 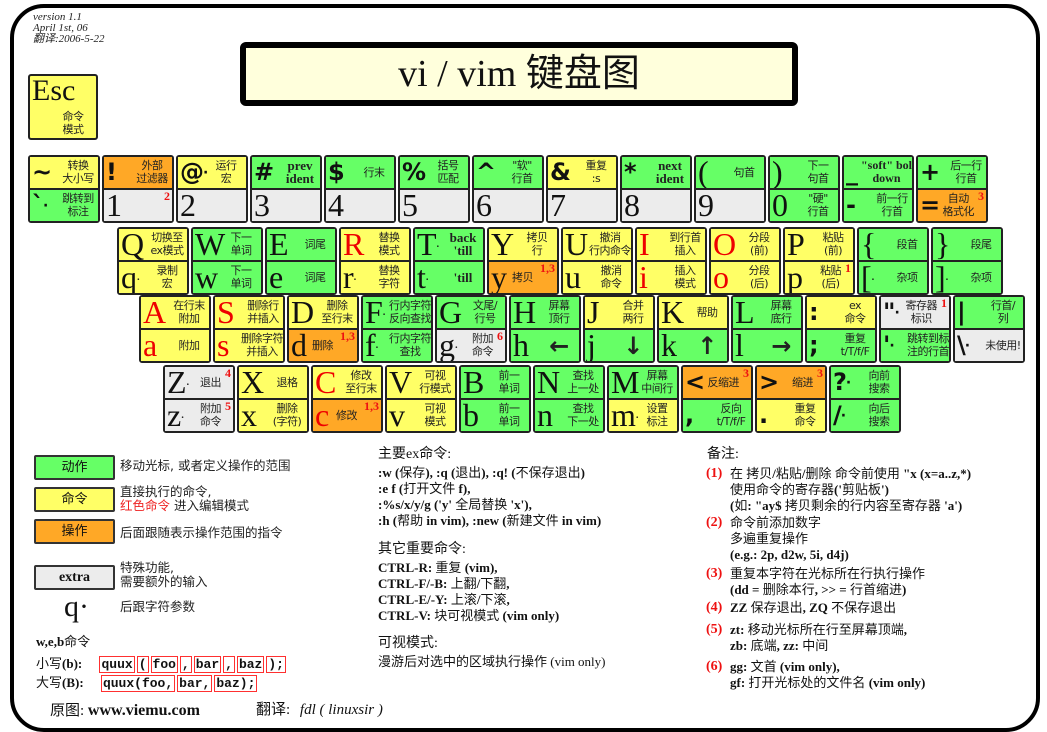 What do you see at coordinates (892, 205) in the screenshot?
I see `key-desc: 前一行 行首` at bounding box center [892, 205].